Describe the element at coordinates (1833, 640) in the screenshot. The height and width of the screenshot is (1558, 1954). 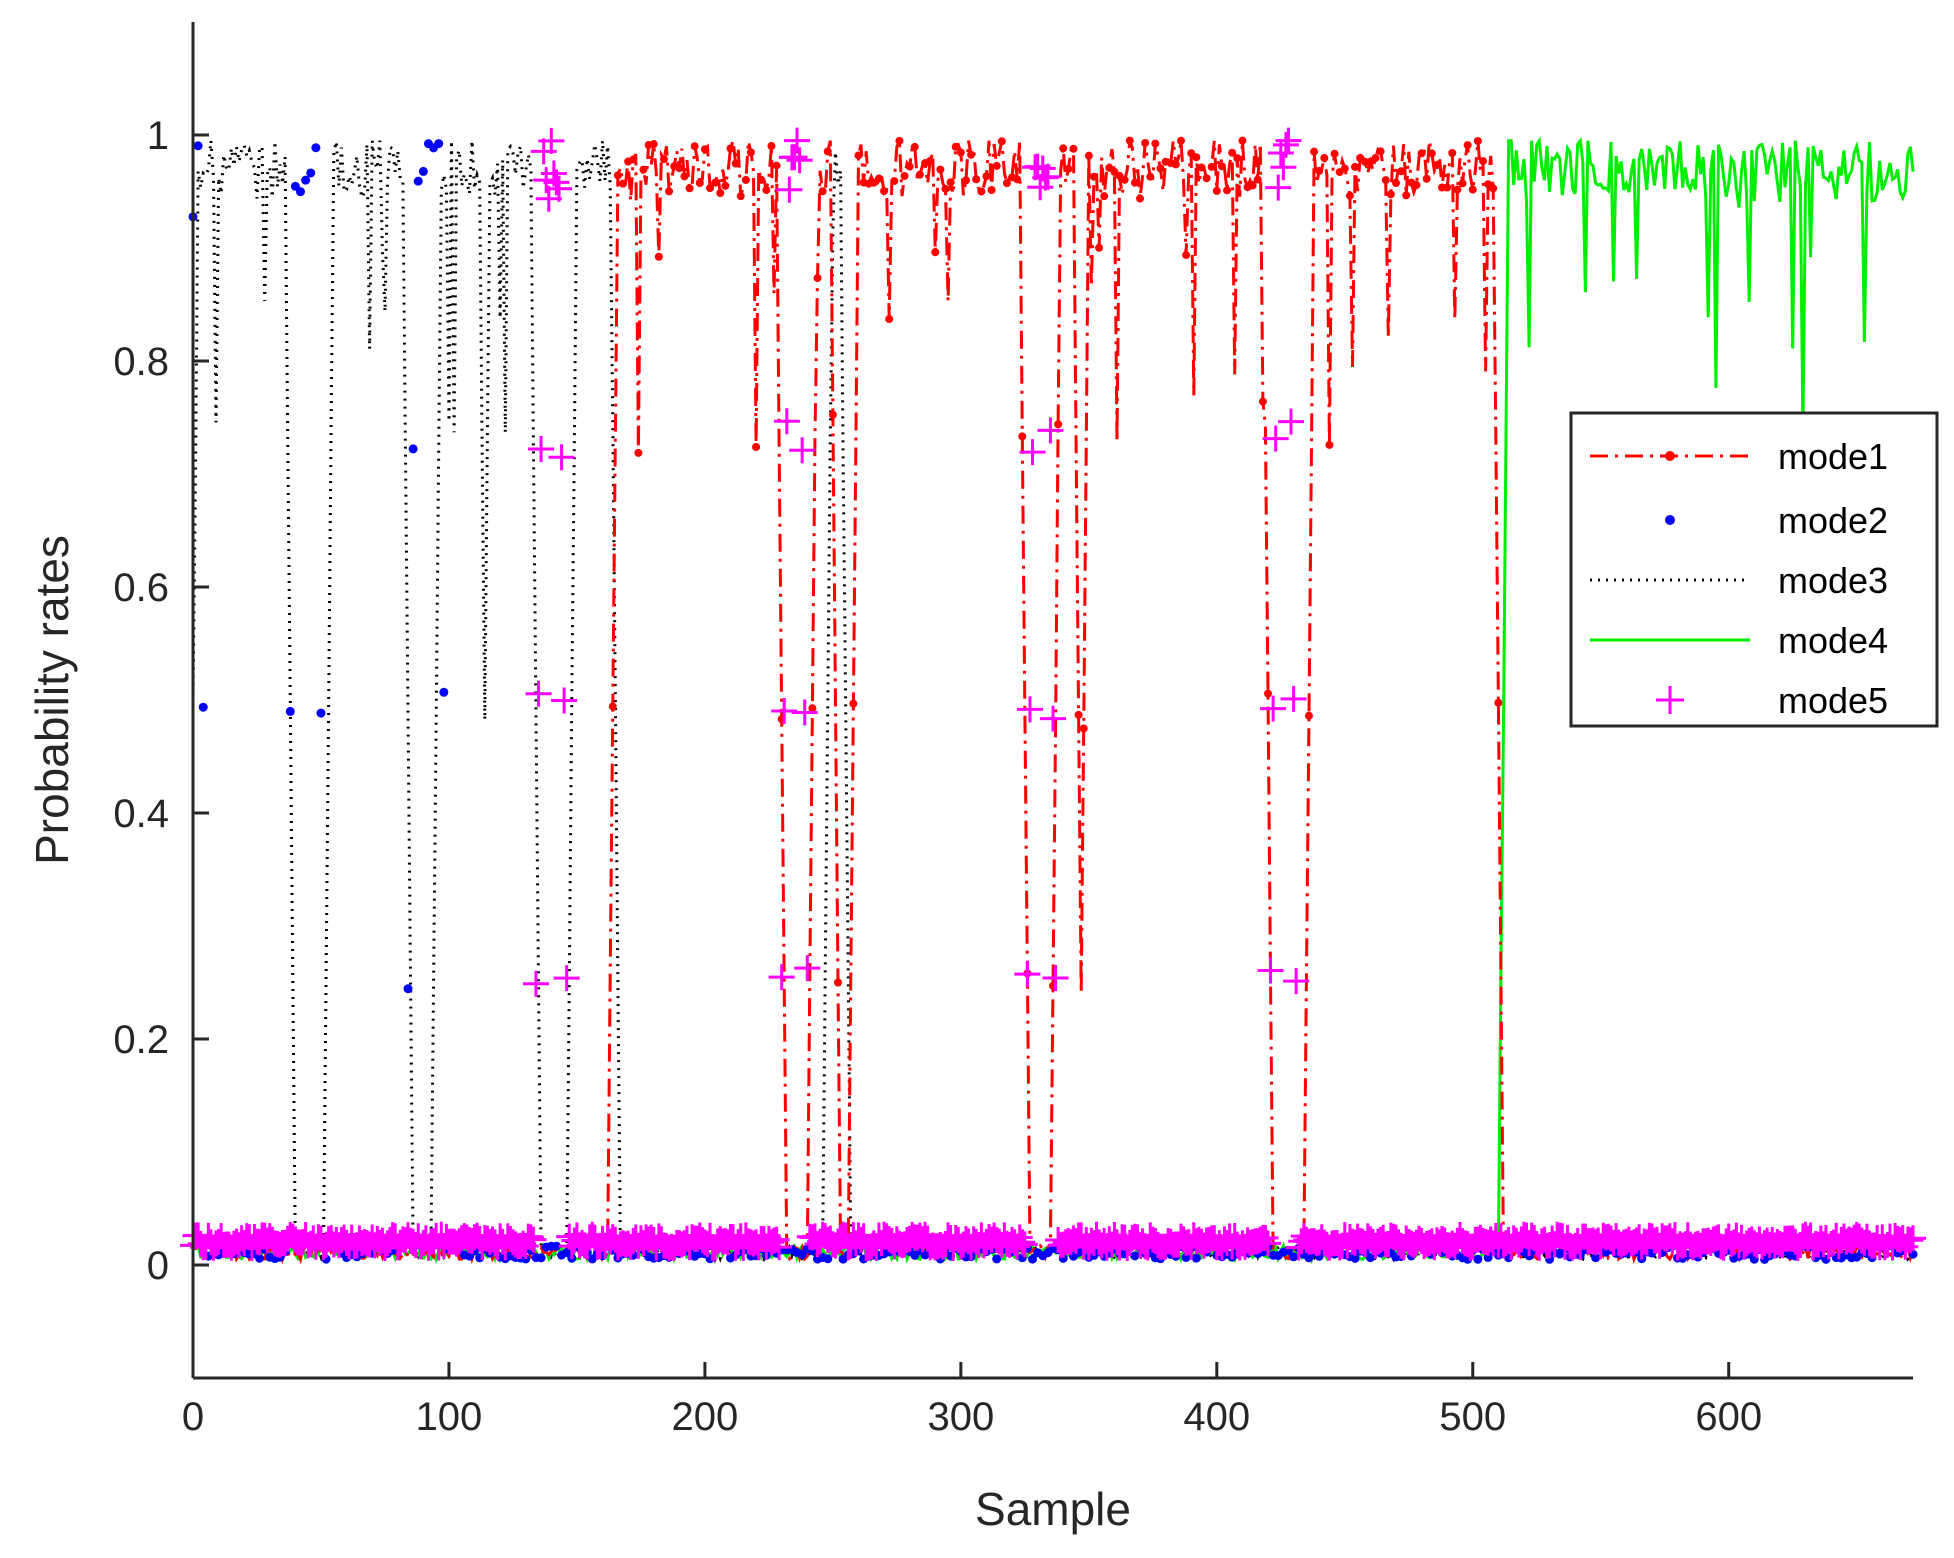
I see `legend-label-mode4: mode4` at that location.